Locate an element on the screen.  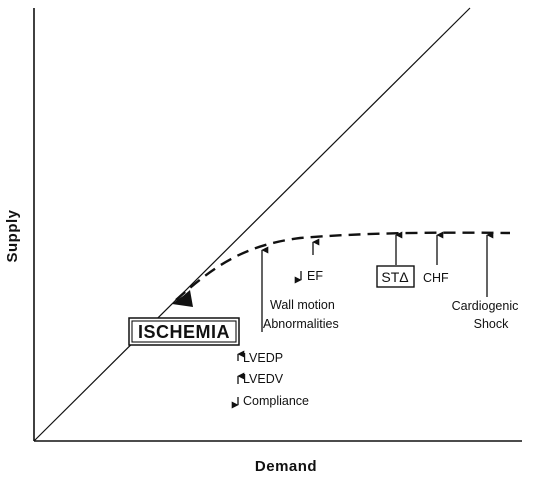
dashed-supply-curve is located at coordinates (343, 266).